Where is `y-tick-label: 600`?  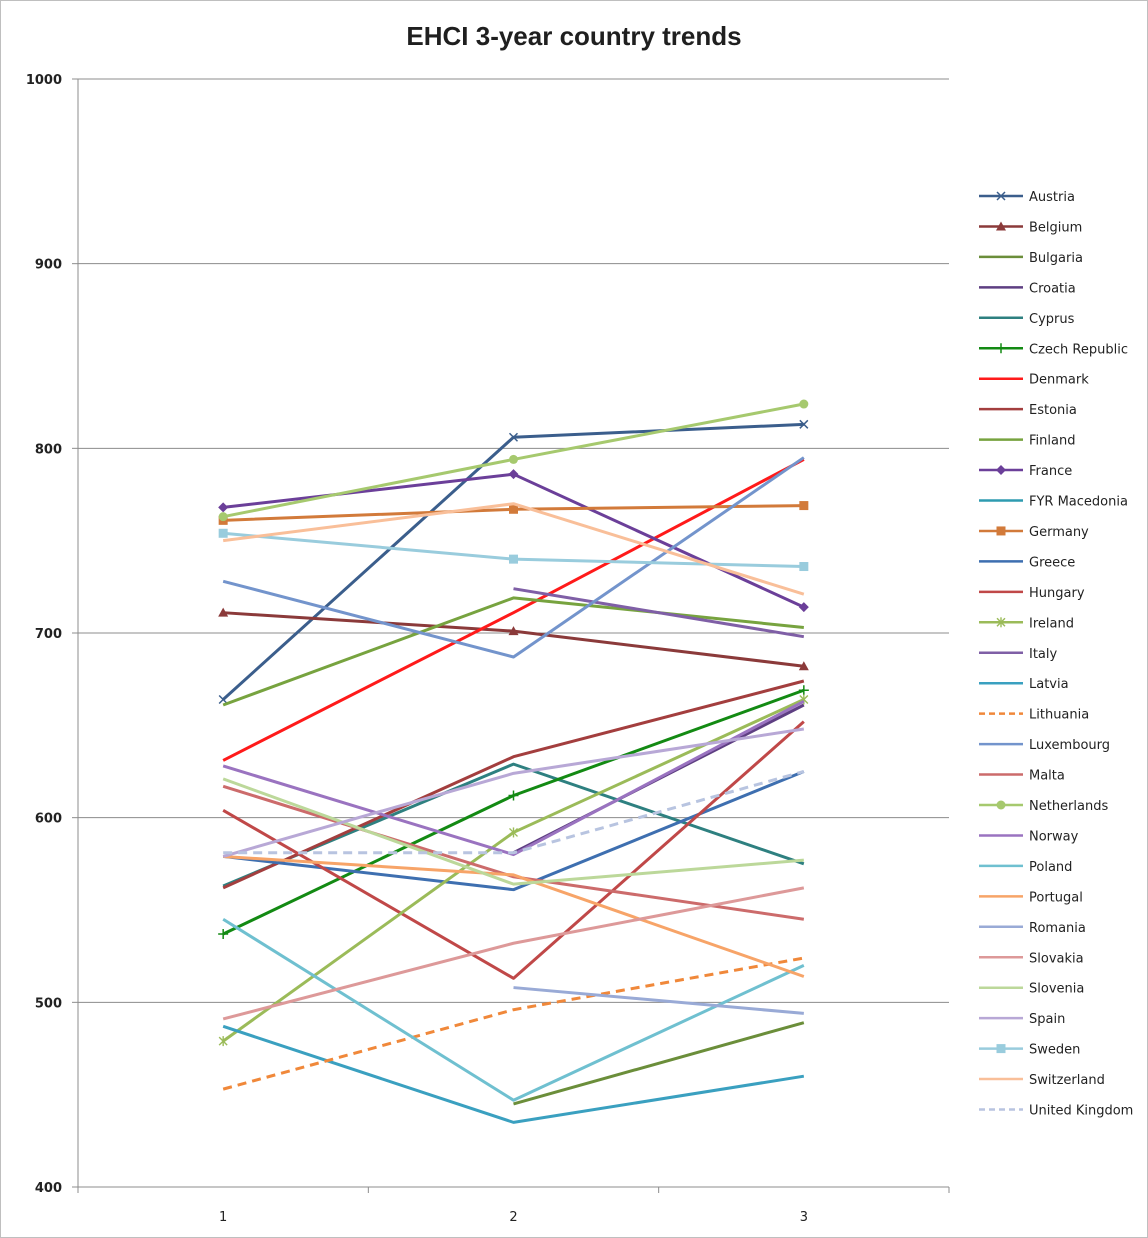
y-tick-label: 600 is located at coordinates (48, 819).